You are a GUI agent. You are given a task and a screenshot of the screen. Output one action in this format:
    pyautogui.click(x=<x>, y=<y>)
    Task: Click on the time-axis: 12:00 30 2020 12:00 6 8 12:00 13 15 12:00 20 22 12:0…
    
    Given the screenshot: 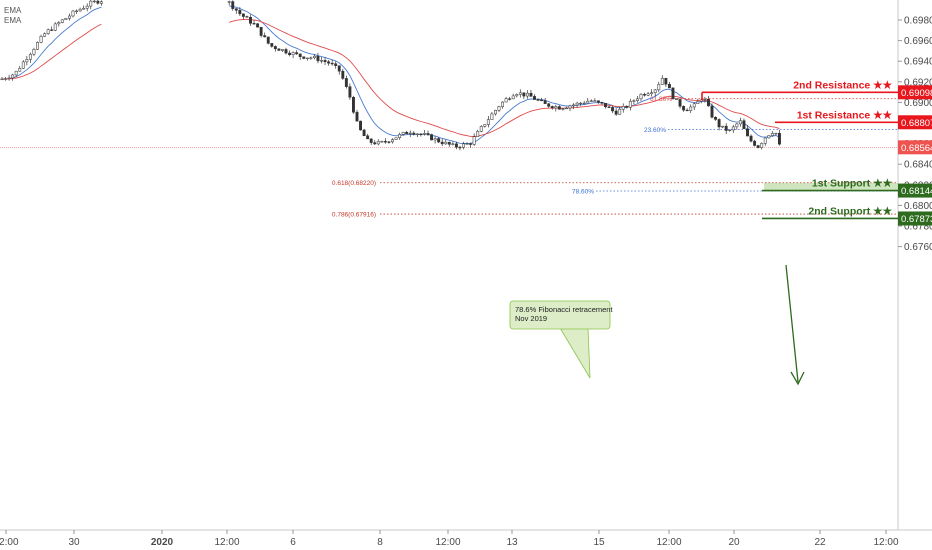 What is the action you would take?
    pyautogui.click(x=449, y=539)
    